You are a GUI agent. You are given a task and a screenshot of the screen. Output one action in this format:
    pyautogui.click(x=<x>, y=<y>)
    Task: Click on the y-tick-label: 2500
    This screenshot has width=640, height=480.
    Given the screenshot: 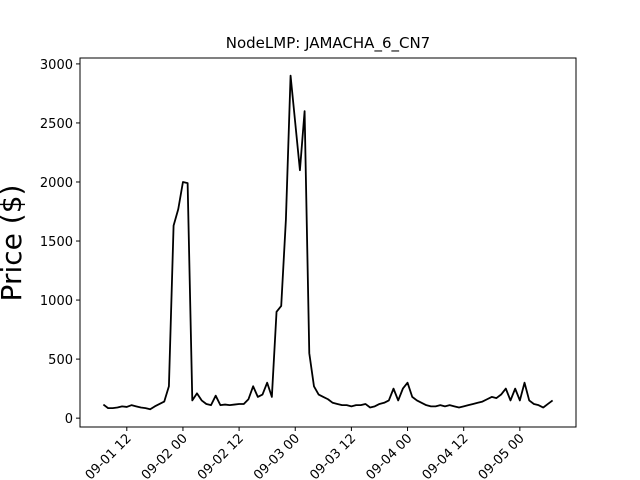 What is the action you would take?
    pyautogui.click(x=56, y=124)
    